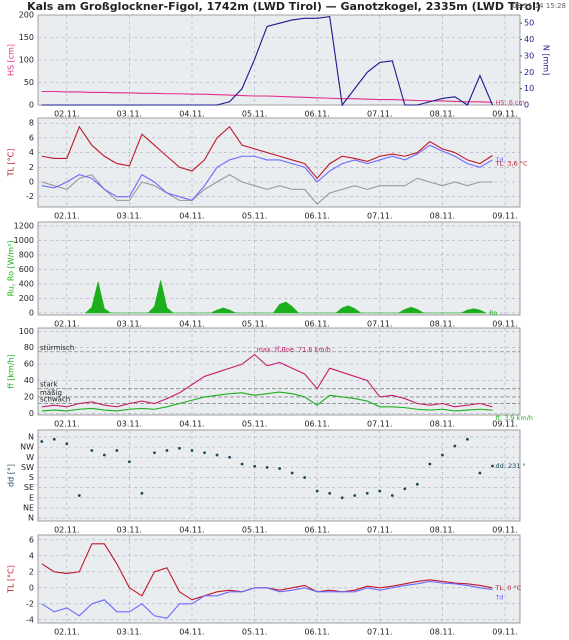  I want to click on y-tick-label: SE, so click(29, 487).